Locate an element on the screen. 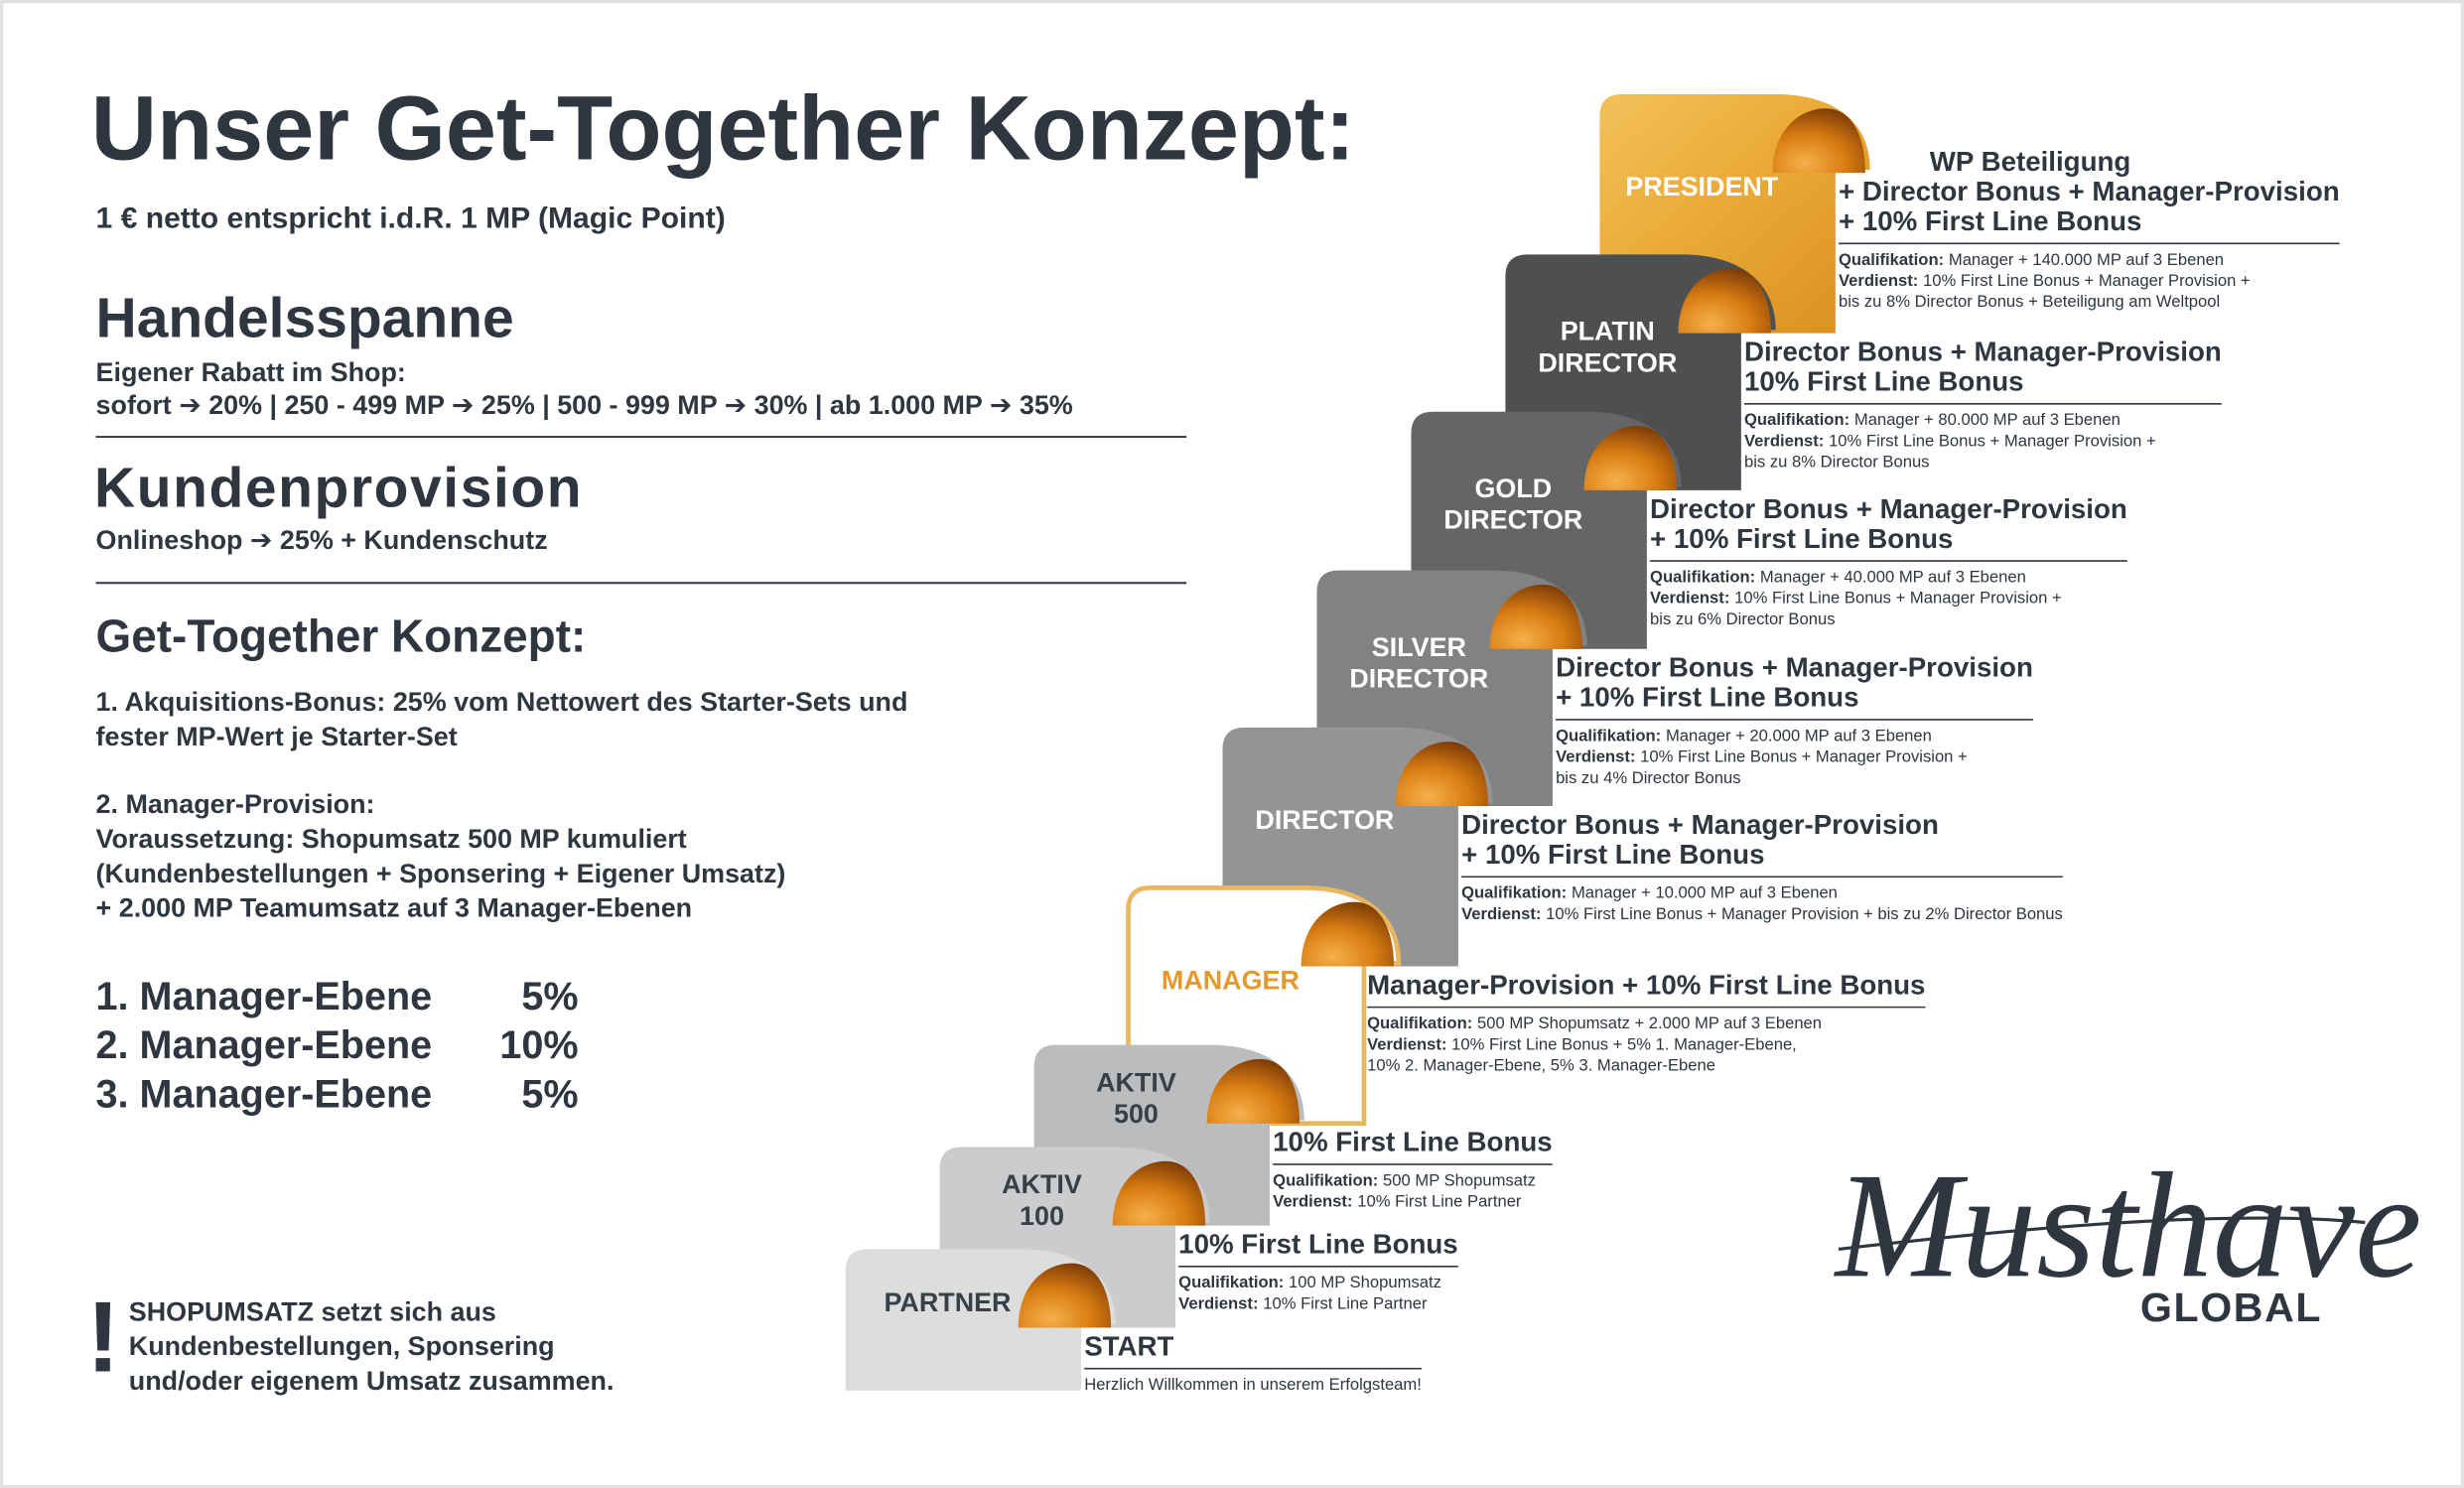 The height and width of the screenshot is (1488, 2464). detail-text: bis zu 8% Director Bonus is located at coordinates (1836, 462).